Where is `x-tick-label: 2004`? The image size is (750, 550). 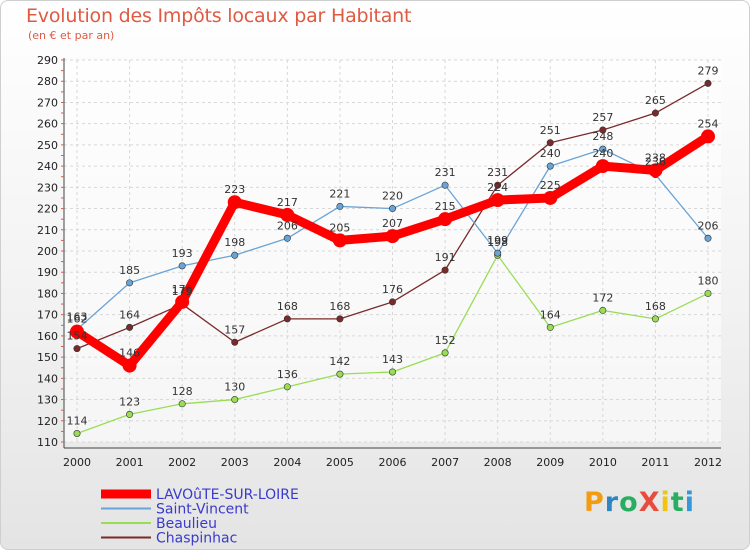 x-tick-label: 2004 is located at coordinates (287, 462).